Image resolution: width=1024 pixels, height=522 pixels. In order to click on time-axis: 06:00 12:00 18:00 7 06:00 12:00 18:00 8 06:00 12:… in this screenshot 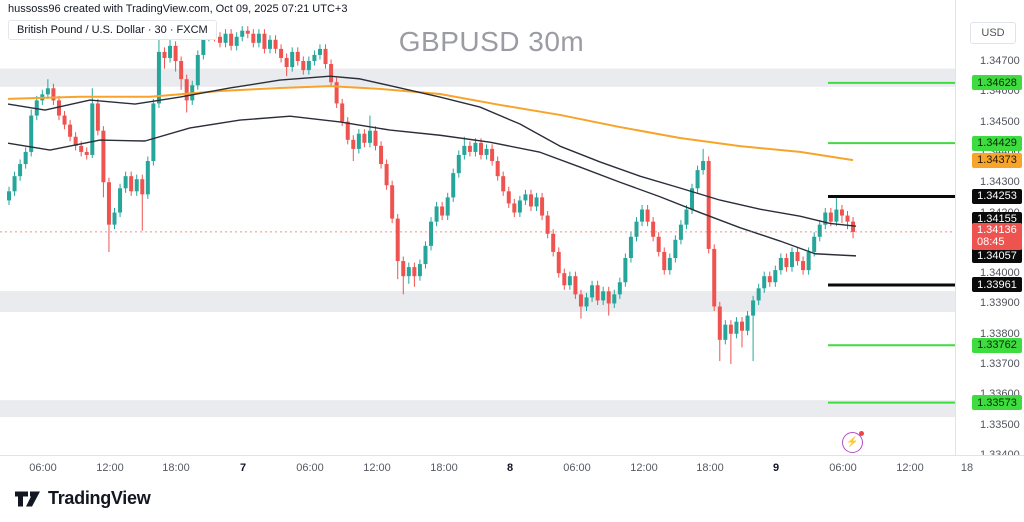, I will do `click(512, 468)`.